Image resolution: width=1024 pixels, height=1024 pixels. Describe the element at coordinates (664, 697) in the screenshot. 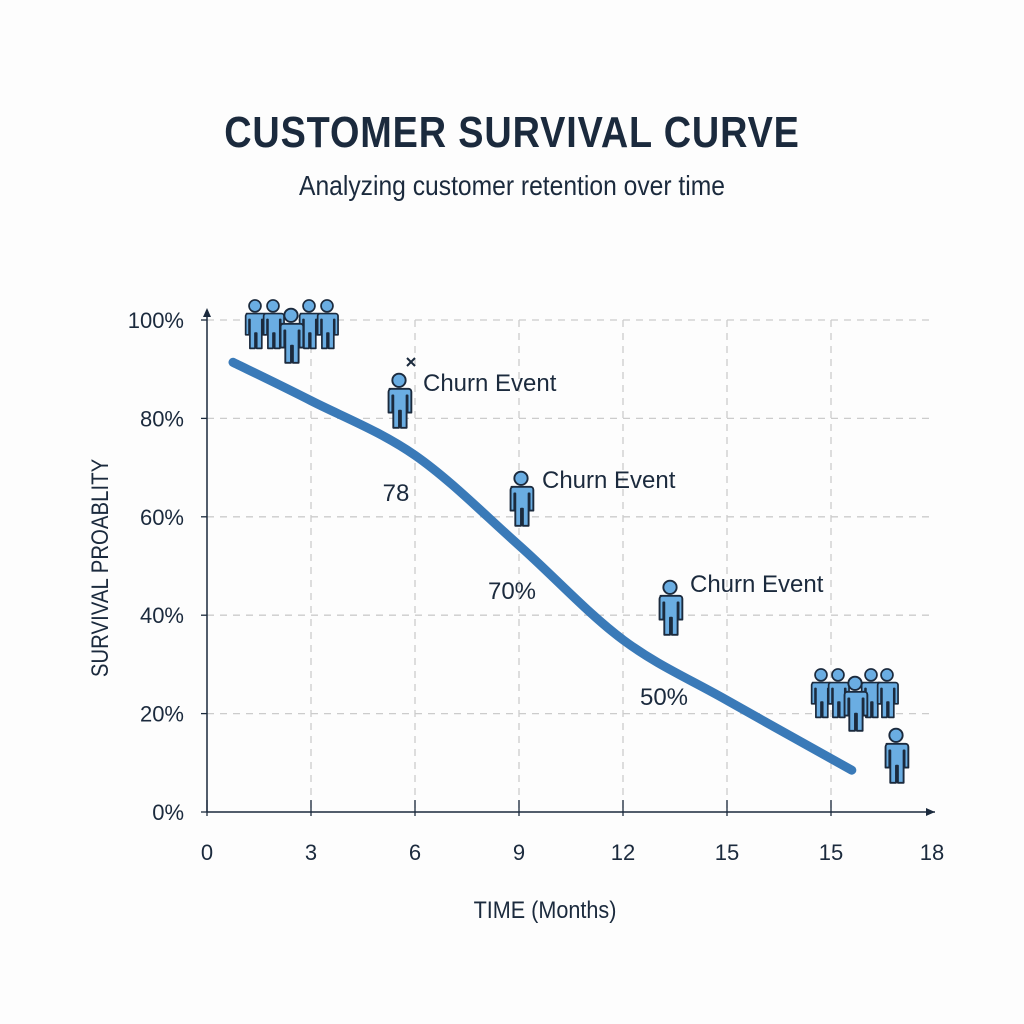

I see `value-annotation: 50%` at that location.